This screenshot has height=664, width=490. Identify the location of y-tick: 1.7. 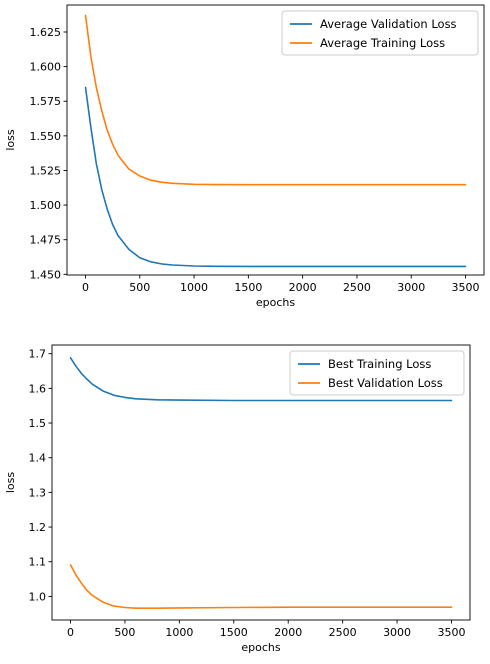
(40, 354).